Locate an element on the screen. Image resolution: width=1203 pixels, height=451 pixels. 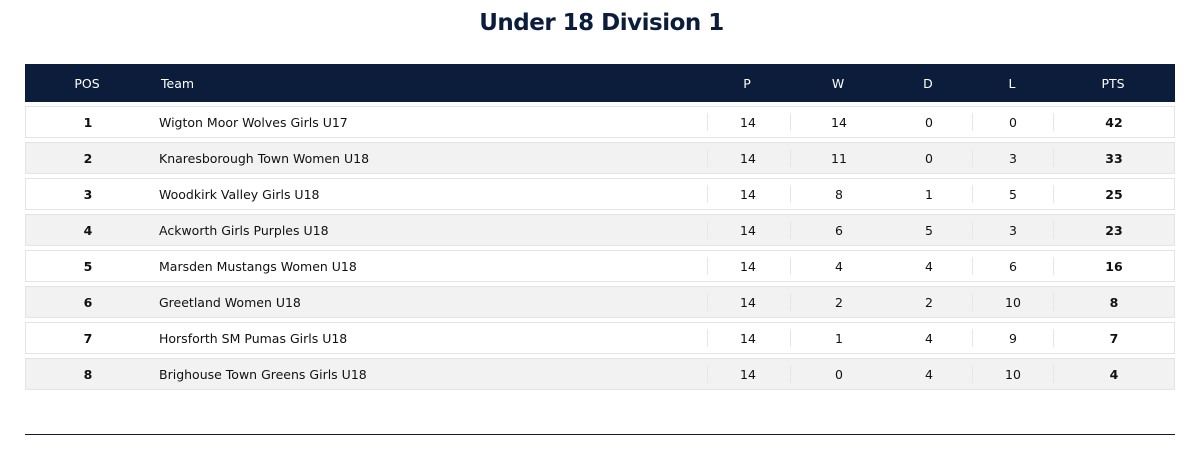
table-cell: 33 is located at coordinates (1114, 158).